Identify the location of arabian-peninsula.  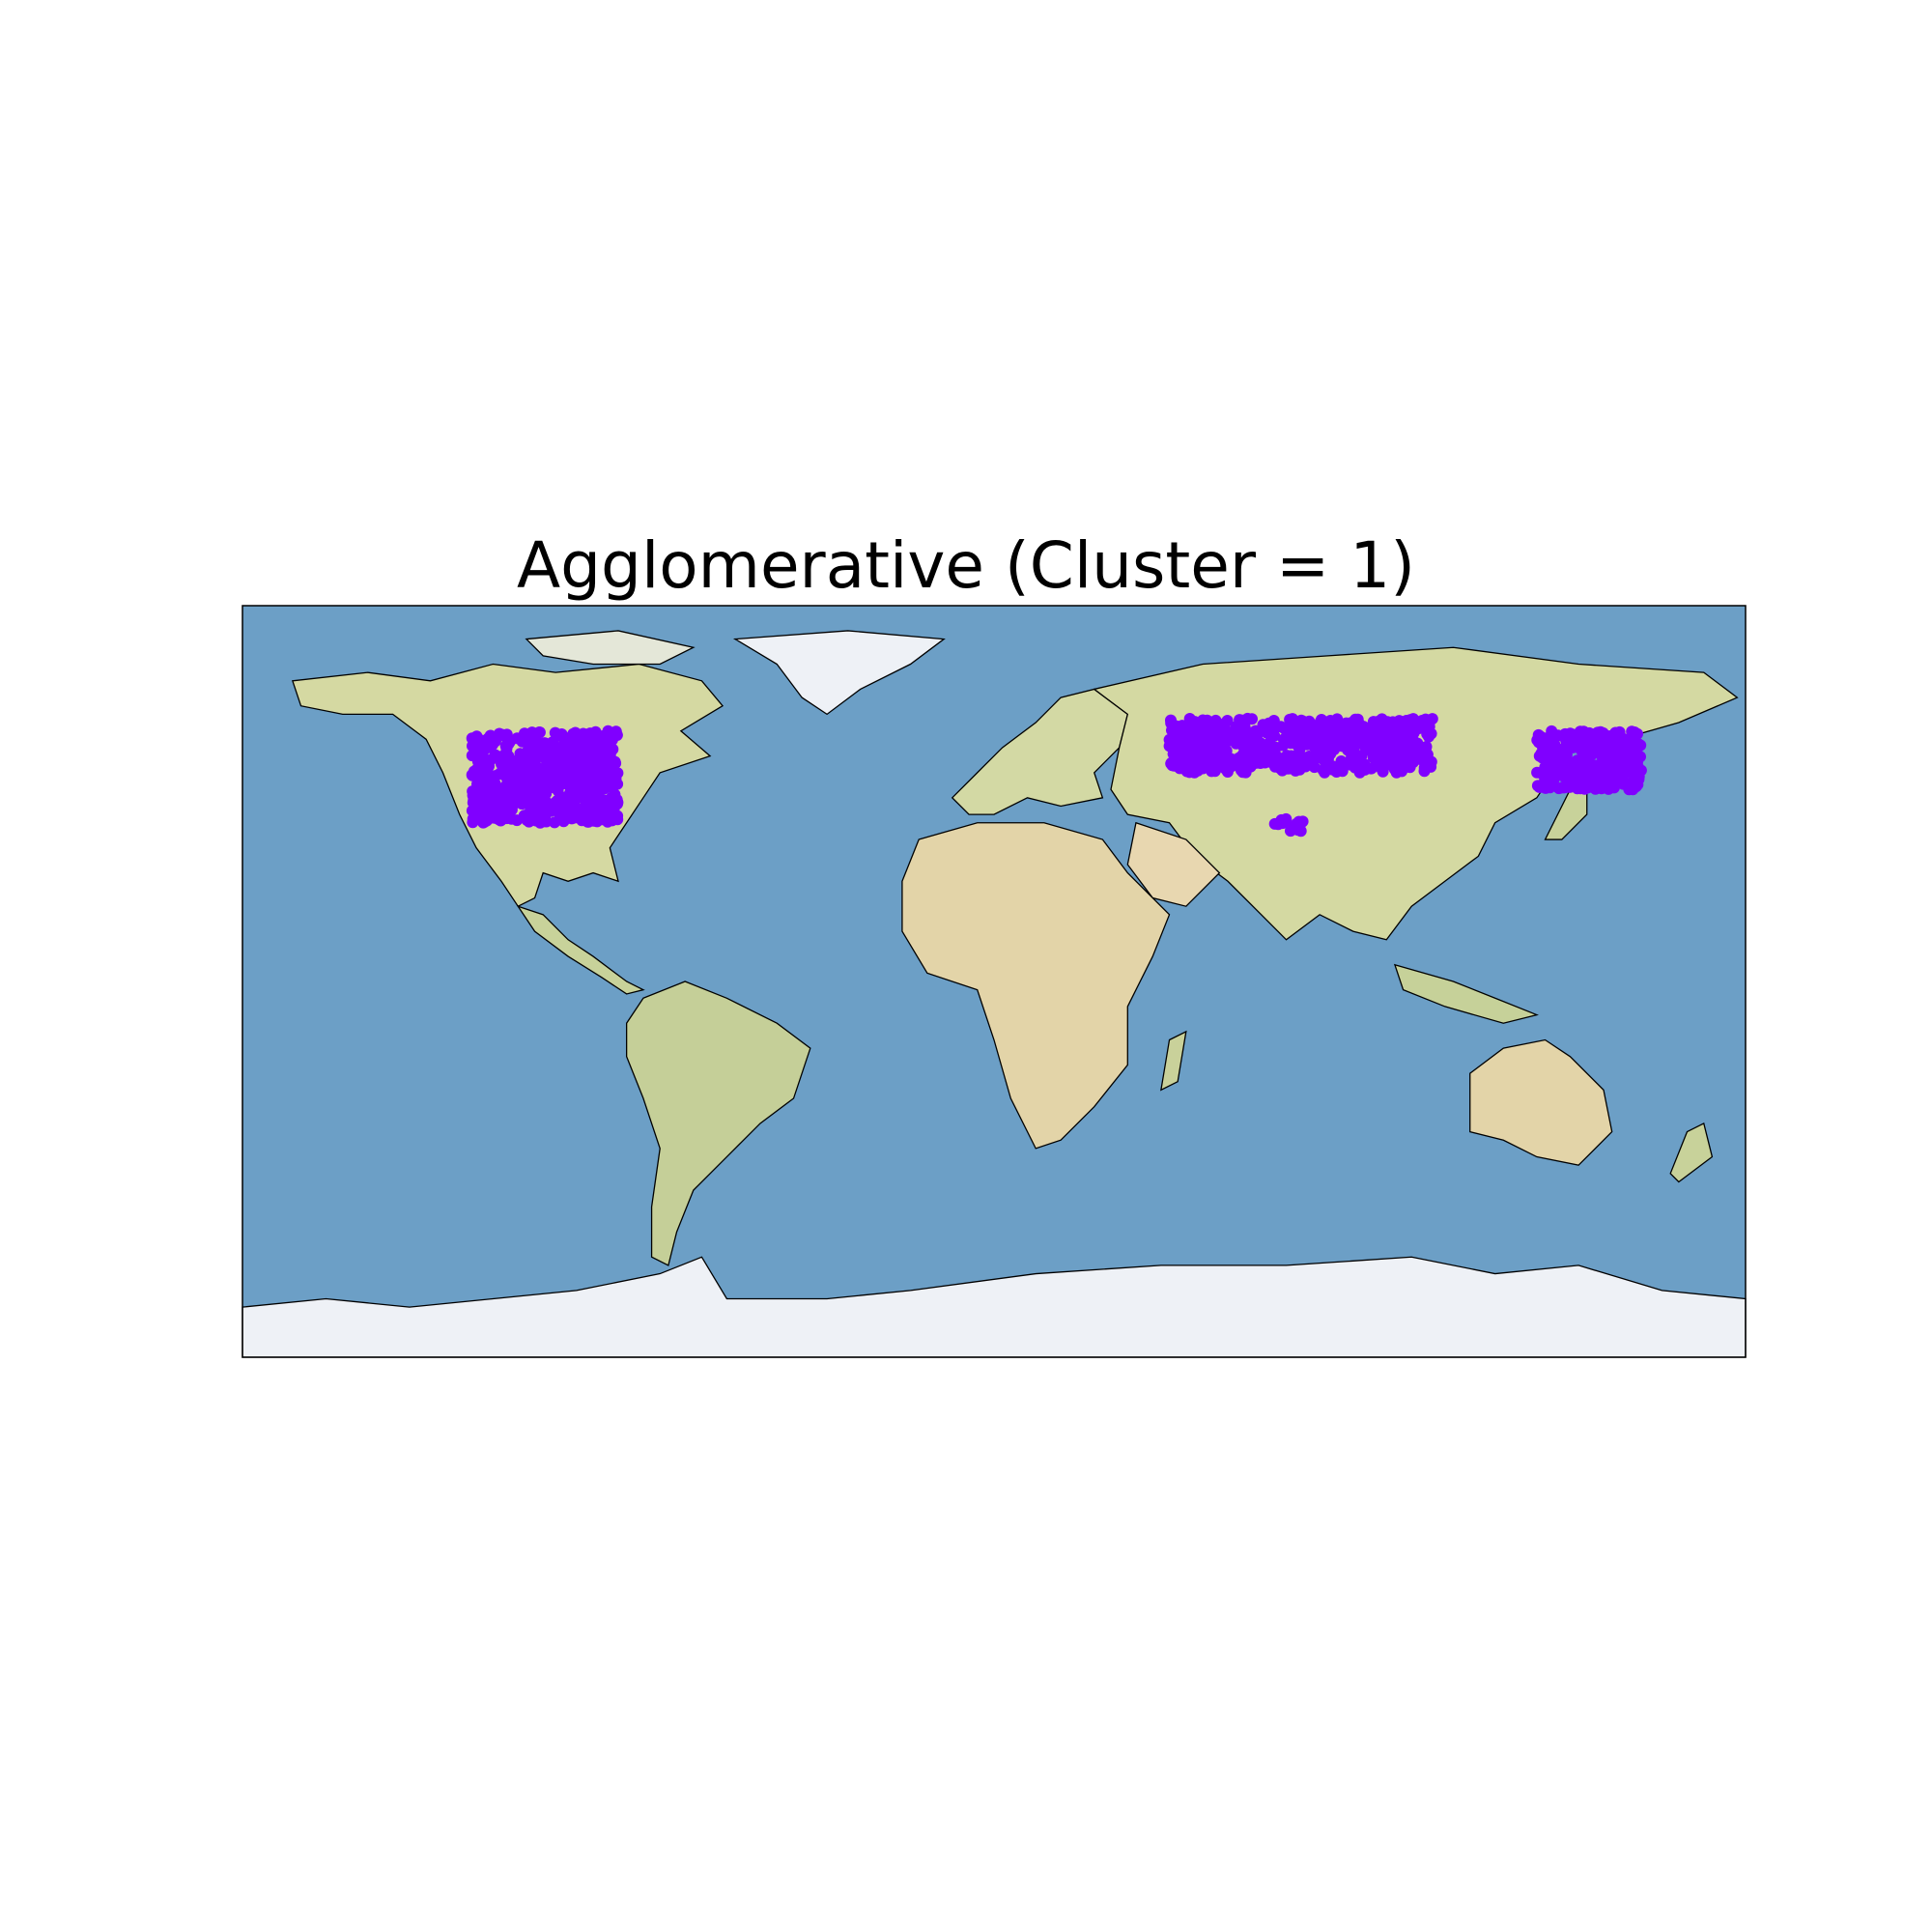
(1173, 864).